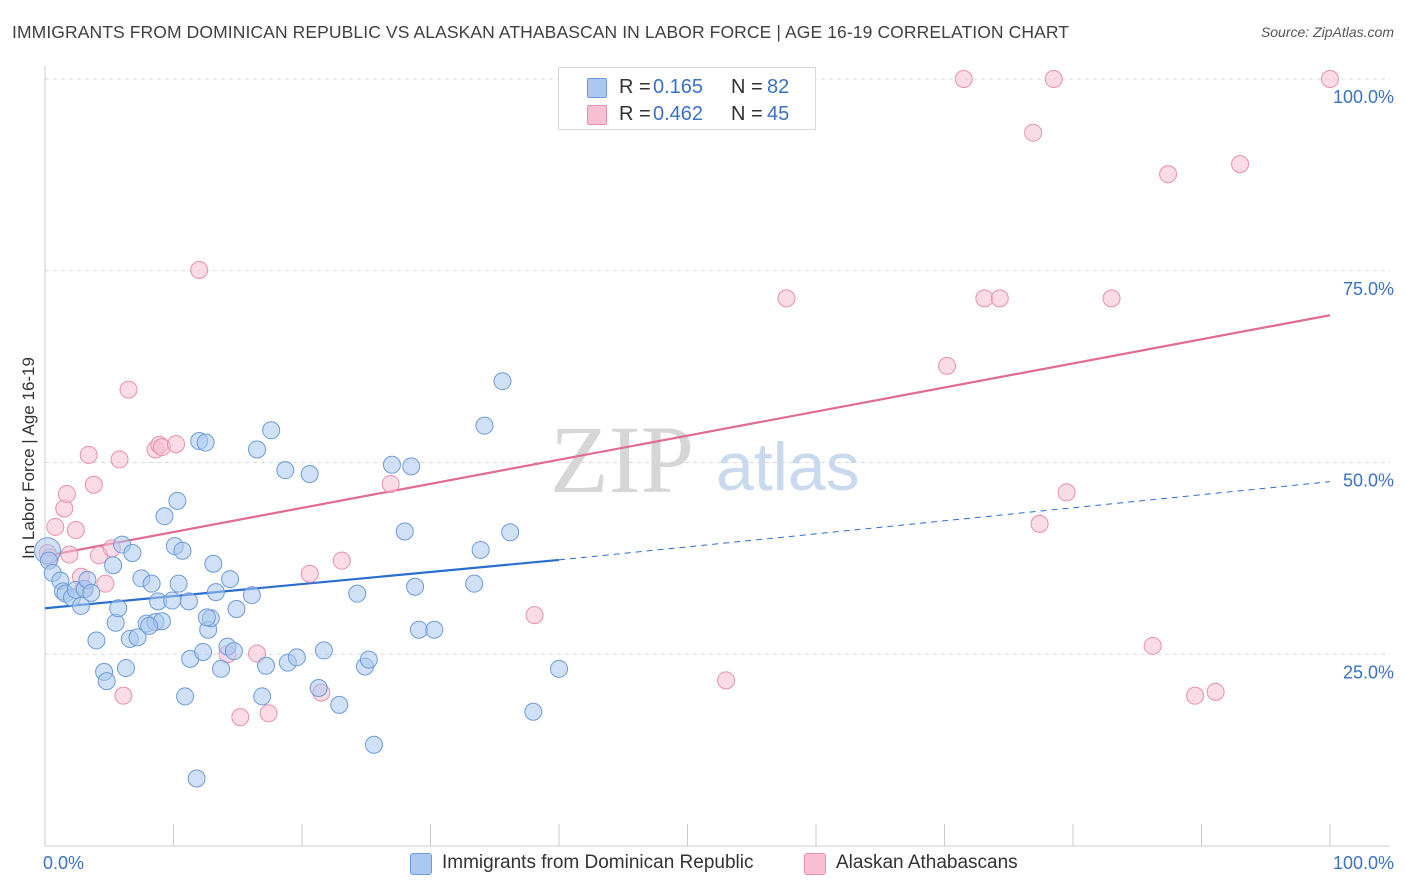 Image resolution: width=1406 pixels, height=892 pixels. I want to click on y-tick-label: 100.0%, so click(1363, 97).